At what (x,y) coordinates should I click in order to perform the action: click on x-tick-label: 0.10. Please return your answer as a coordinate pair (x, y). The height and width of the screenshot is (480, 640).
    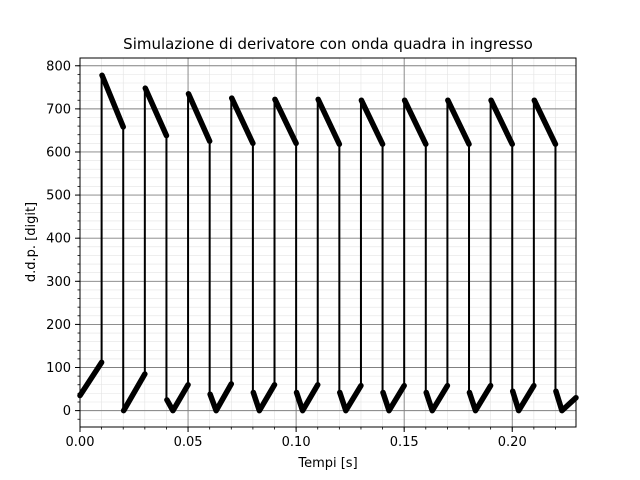
    Looking at the image, I should click on (296, 442).